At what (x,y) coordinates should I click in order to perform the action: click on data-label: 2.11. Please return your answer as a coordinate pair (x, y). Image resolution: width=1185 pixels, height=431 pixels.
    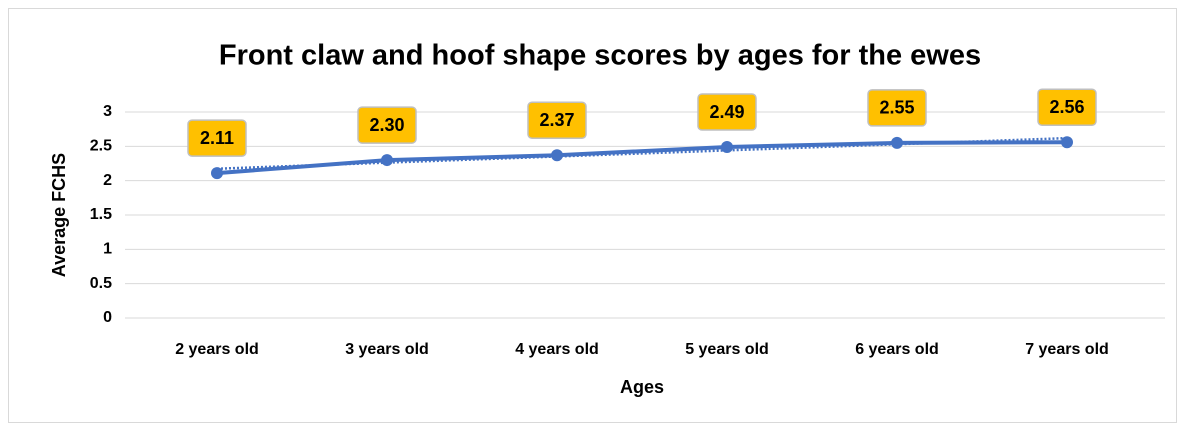
    Looking at the image, I should click on (217, 138).